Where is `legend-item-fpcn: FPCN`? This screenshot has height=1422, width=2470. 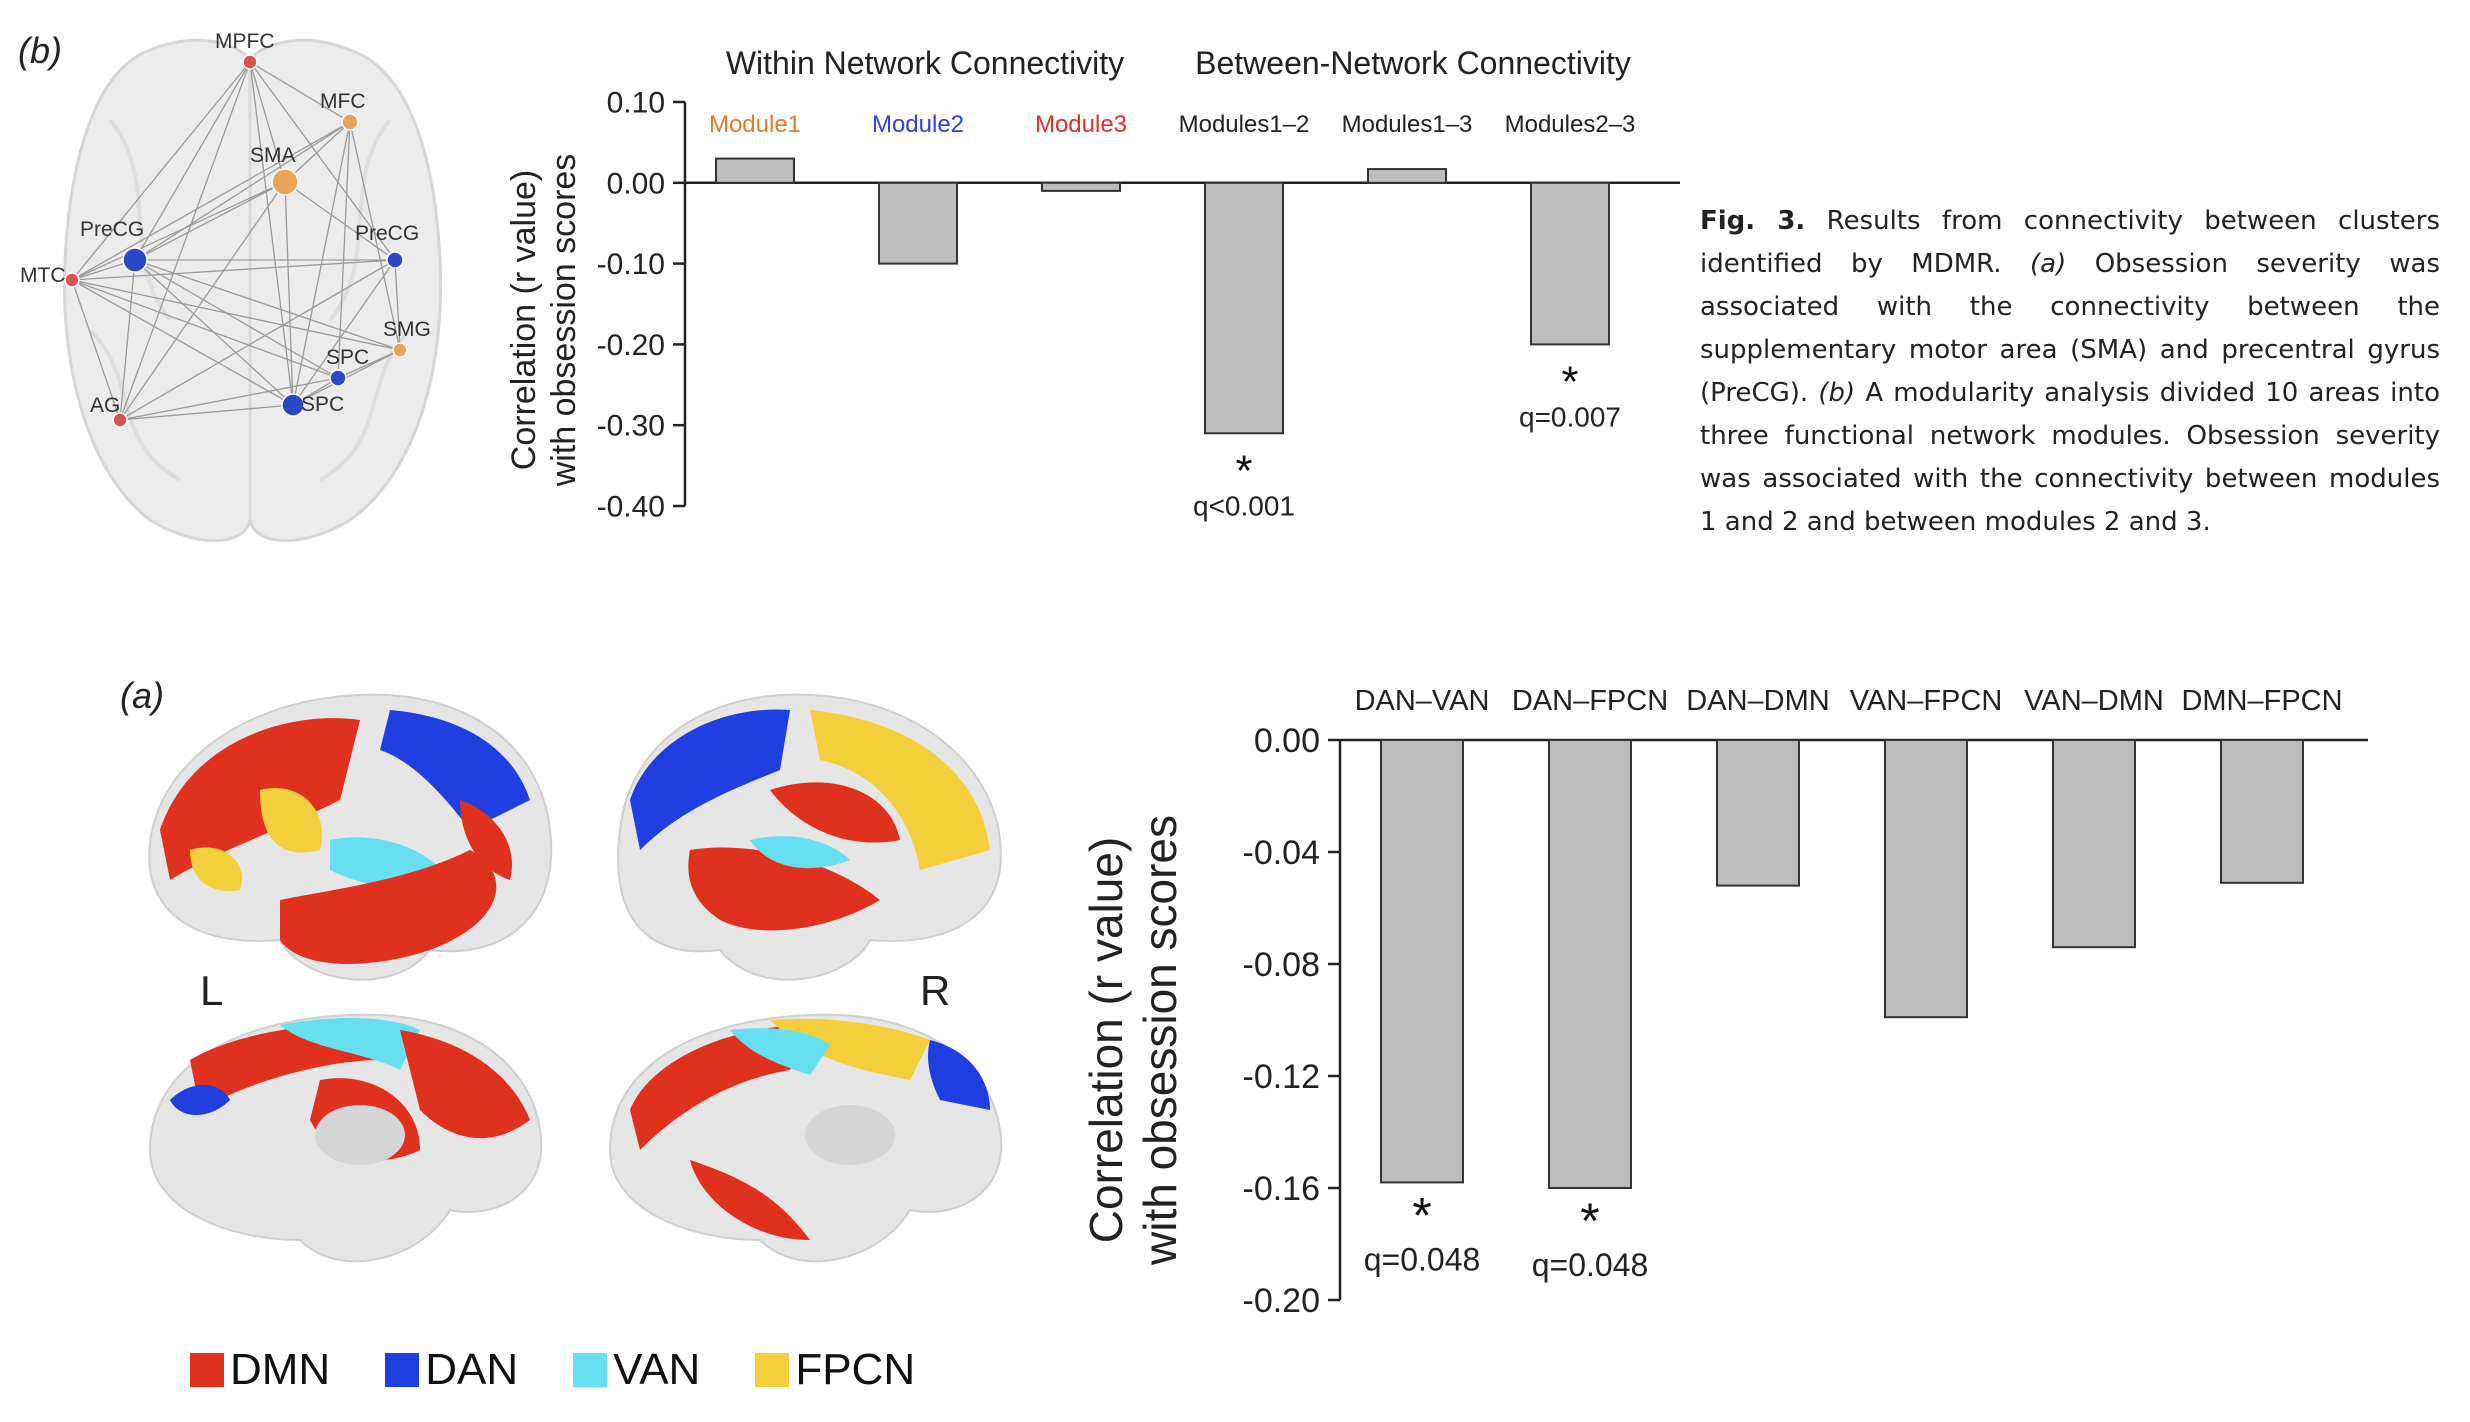 legend-item-fpcn: FPCN is located at coordinates (835, 1370).